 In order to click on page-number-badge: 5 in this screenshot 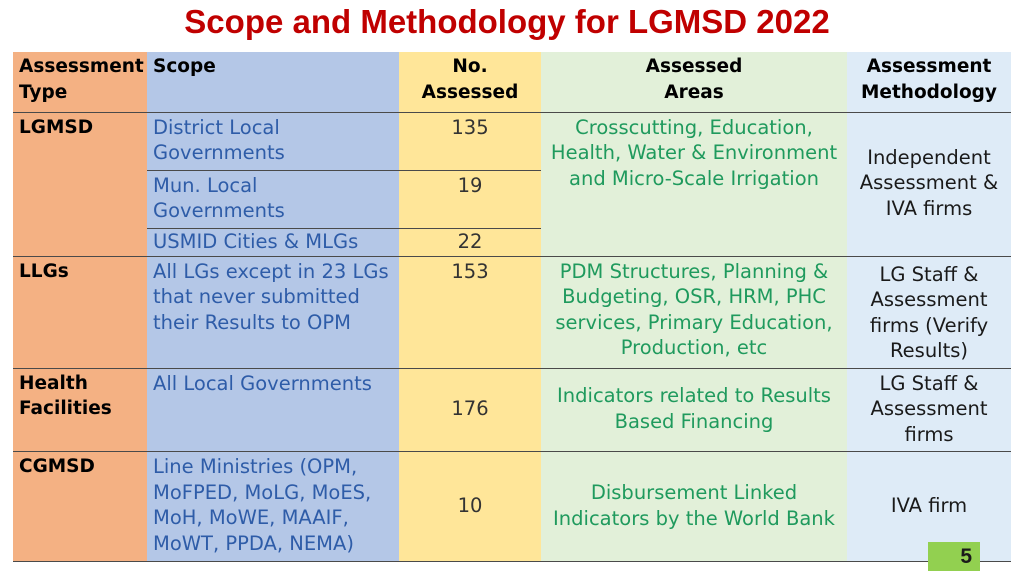, I will do `click(954, 556)`.